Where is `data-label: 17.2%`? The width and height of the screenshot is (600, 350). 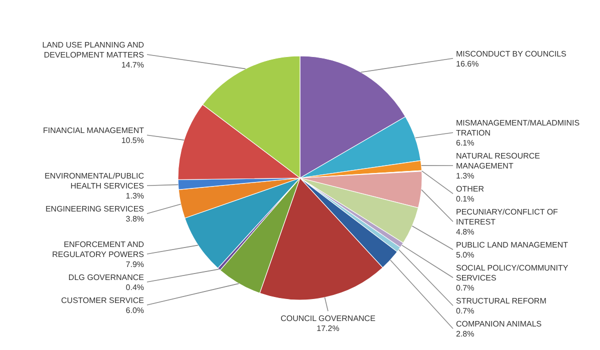
data-label: 17.2% is located at coordinates (328, 329).